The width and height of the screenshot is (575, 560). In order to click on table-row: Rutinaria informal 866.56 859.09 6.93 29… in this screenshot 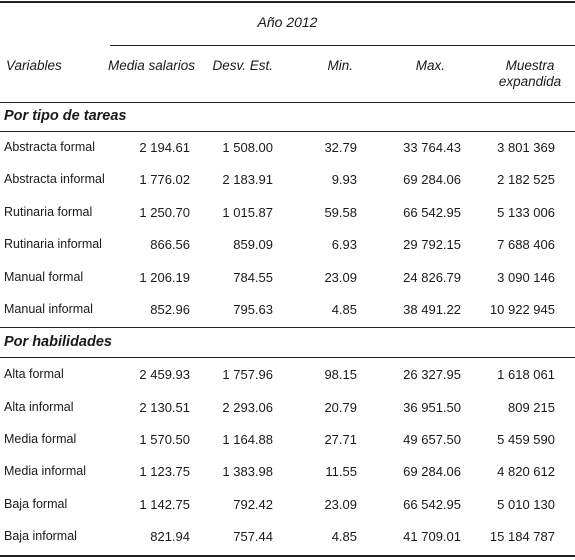, I will do `click(287, 246)`.